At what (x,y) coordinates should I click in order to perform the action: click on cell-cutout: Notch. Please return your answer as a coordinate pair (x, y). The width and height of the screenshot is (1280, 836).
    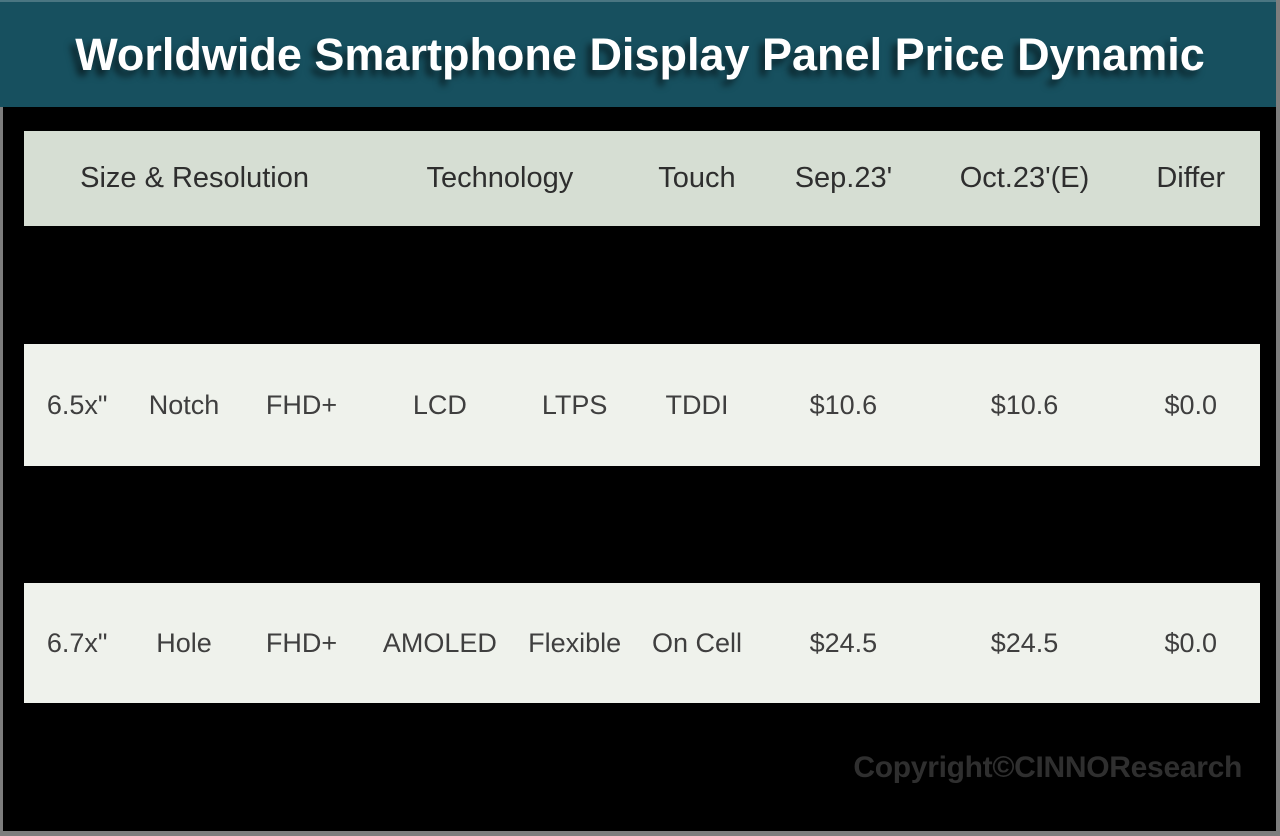
    Looking at the image, I should click on (184, 404).